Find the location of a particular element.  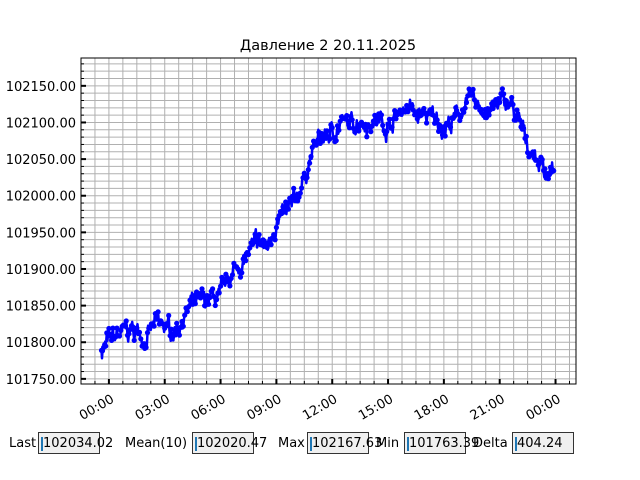

max-label: Max is located at coordinates (291, 443).